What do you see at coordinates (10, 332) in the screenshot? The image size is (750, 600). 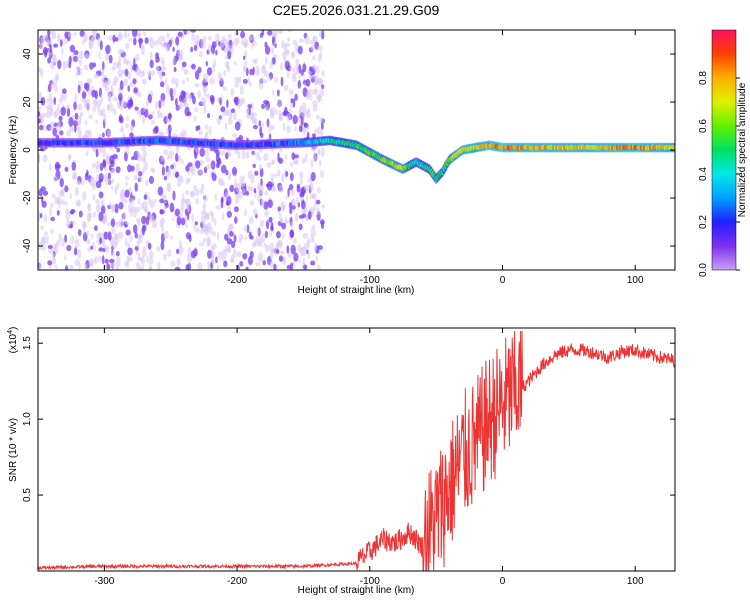 I see `snr-y-multiplier-exp: 4` at bounding box center [10, 332].